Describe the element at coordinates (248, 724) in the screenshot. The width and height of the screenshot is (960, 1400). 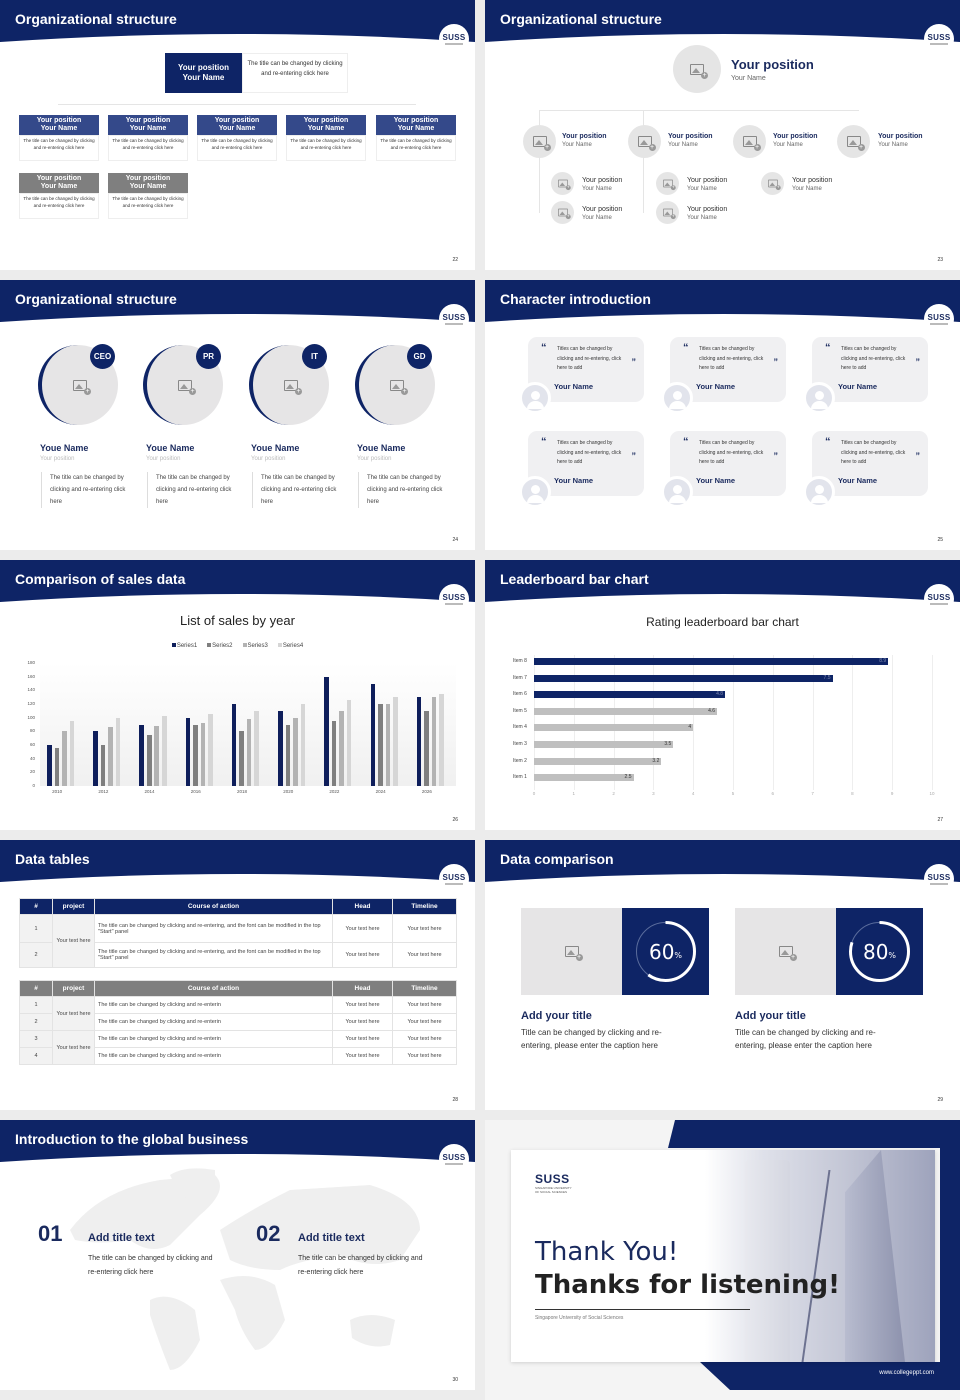
I see `sales-bar-chart` at that location.